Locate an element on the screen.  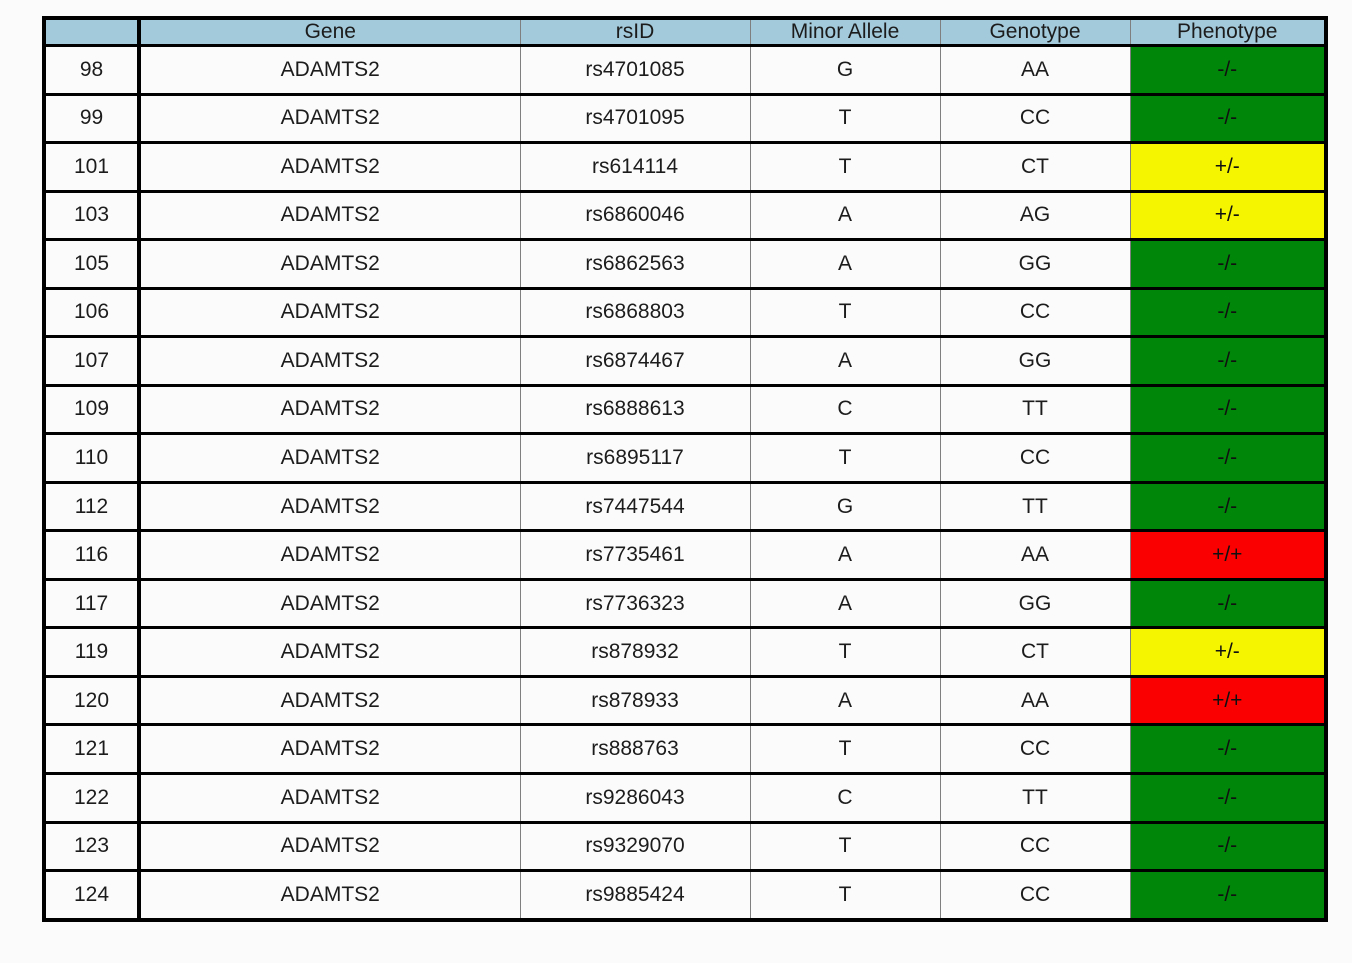
row-number-cell: 99 is located at coordinates (92, 118).